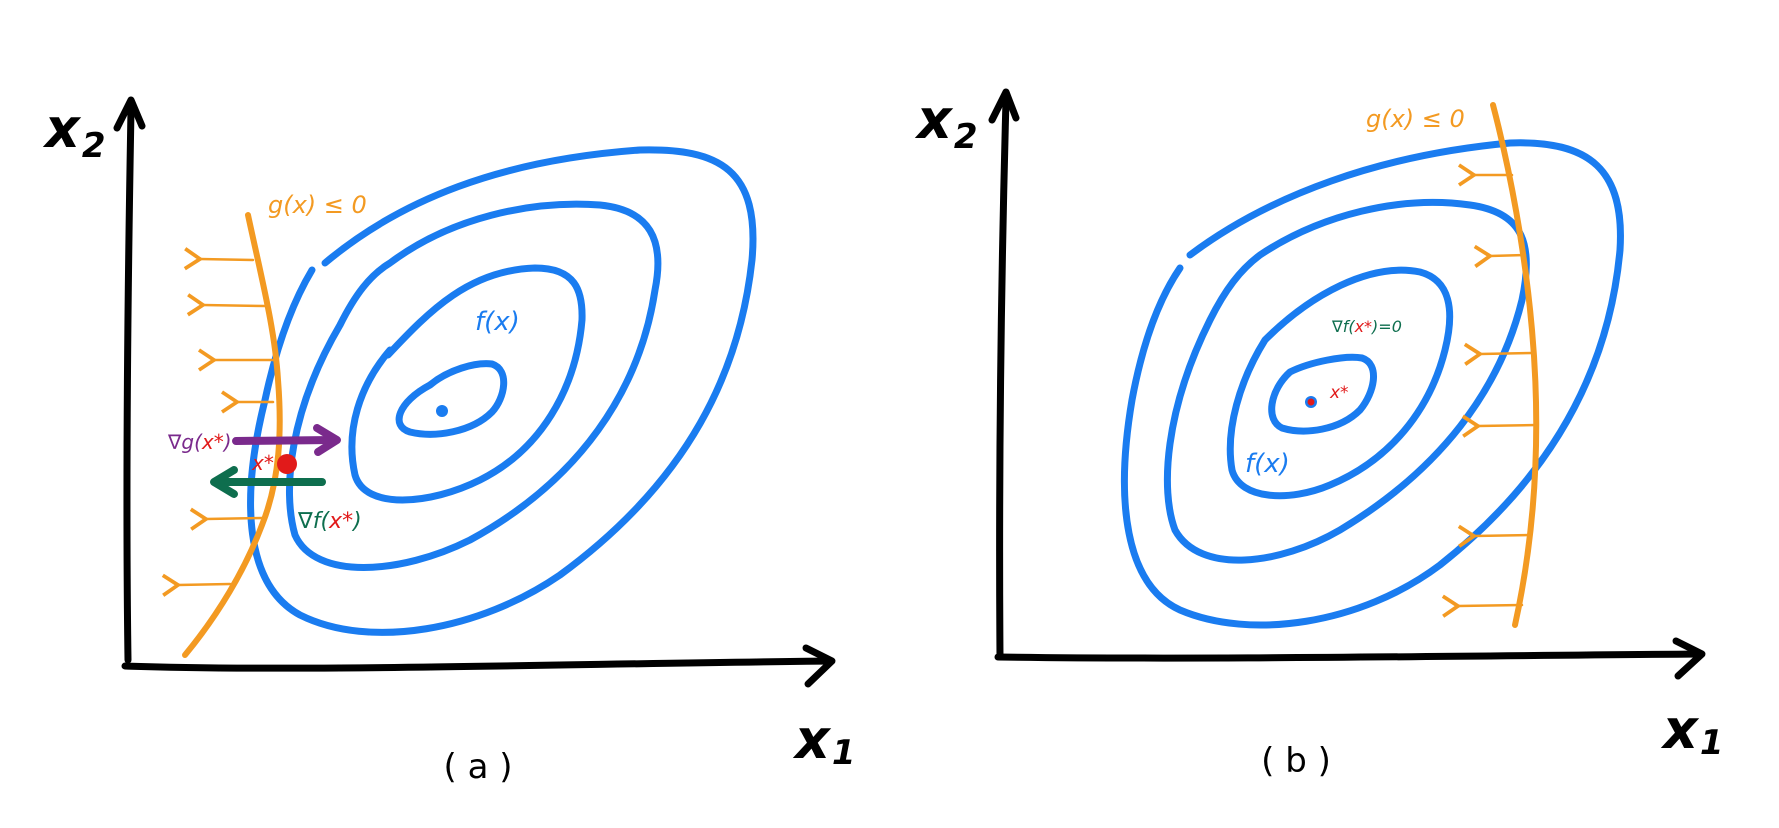 The image size is (1779, 828). I want to click on panel-a-optimum-label: x*, so click(262, 463).